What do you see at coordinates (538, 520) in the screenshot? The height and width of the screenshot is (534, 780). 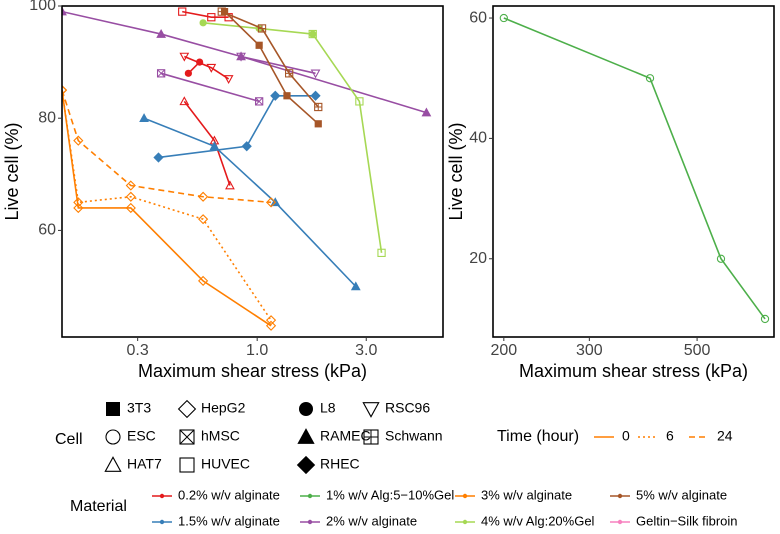 I see `legend-material-label: 4% w/v Alg:20%Gel` at bounding box center [538, 520].